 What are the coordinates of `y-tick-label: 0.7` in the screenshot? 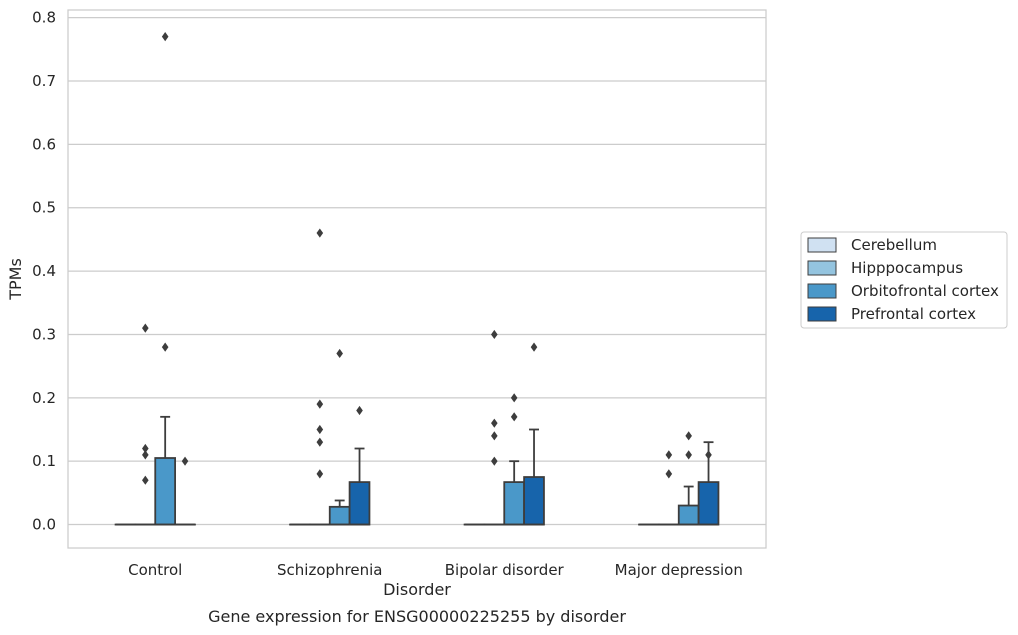 It's located at (44, 81).